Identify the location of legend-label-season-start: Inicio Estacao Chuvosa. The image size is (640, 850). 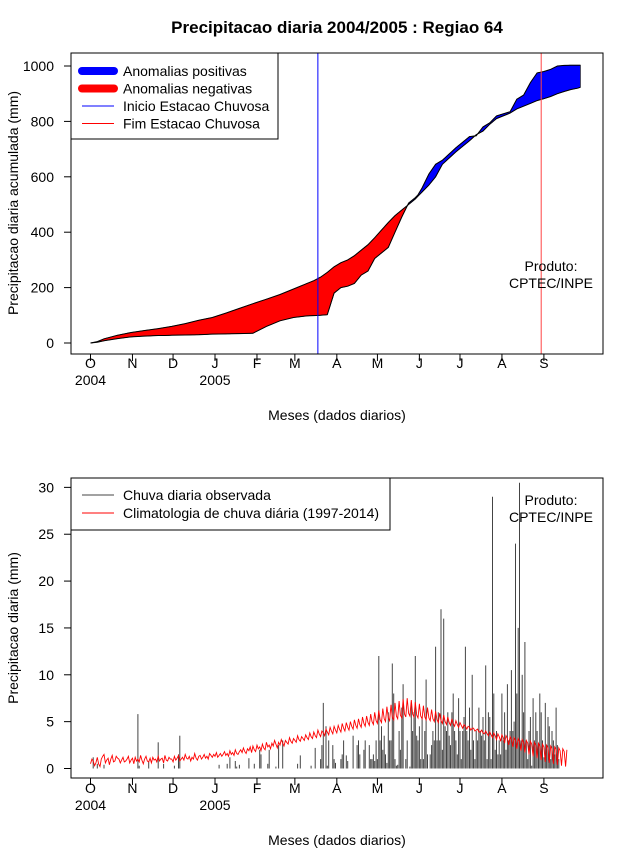
(196, 106).